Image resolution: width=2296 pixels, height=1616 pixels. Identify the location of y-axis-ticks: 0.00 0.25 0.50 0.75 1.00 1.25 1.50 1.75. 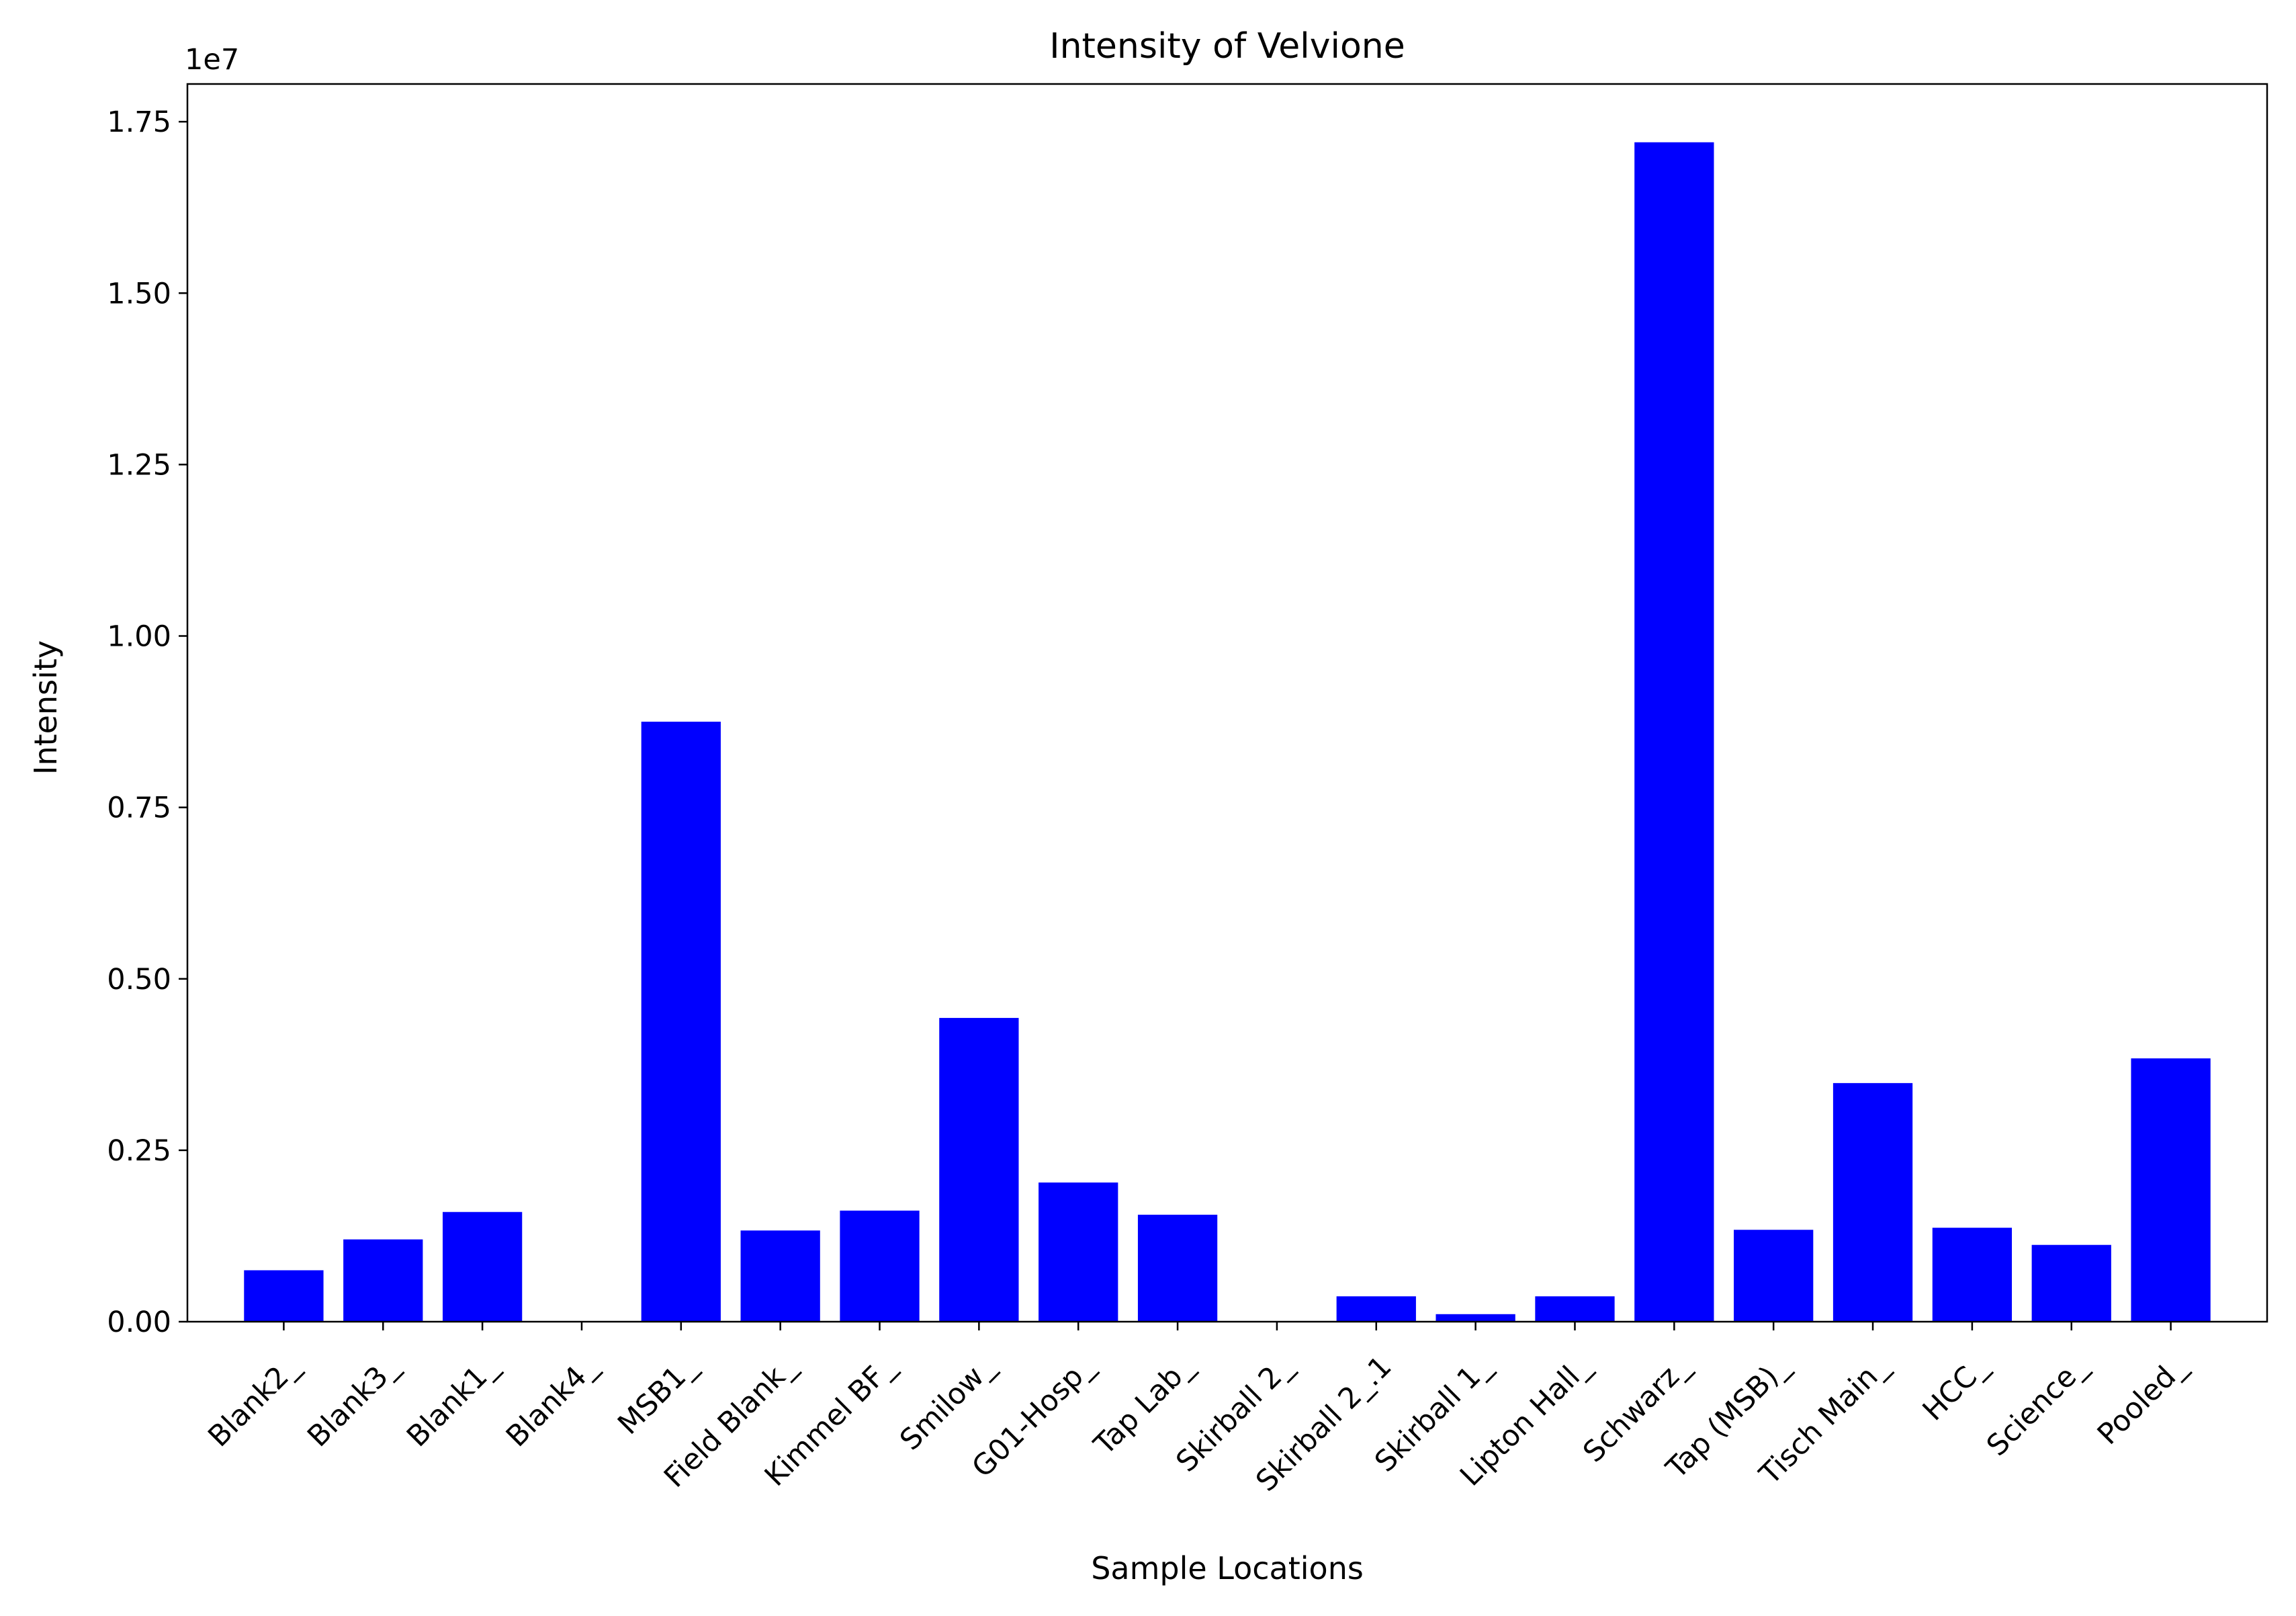
(147, 722).